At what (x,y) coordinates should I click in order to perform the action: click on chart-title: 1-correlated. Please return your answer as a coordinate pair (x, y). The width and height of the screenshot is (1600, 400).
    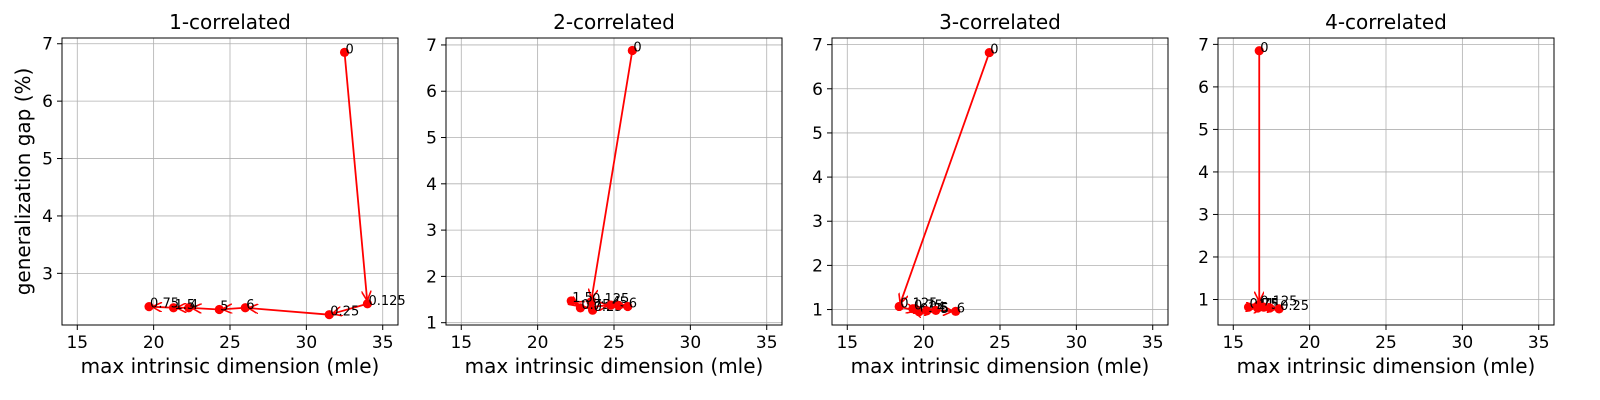
    Looking at the image, I should click on (230, 22).